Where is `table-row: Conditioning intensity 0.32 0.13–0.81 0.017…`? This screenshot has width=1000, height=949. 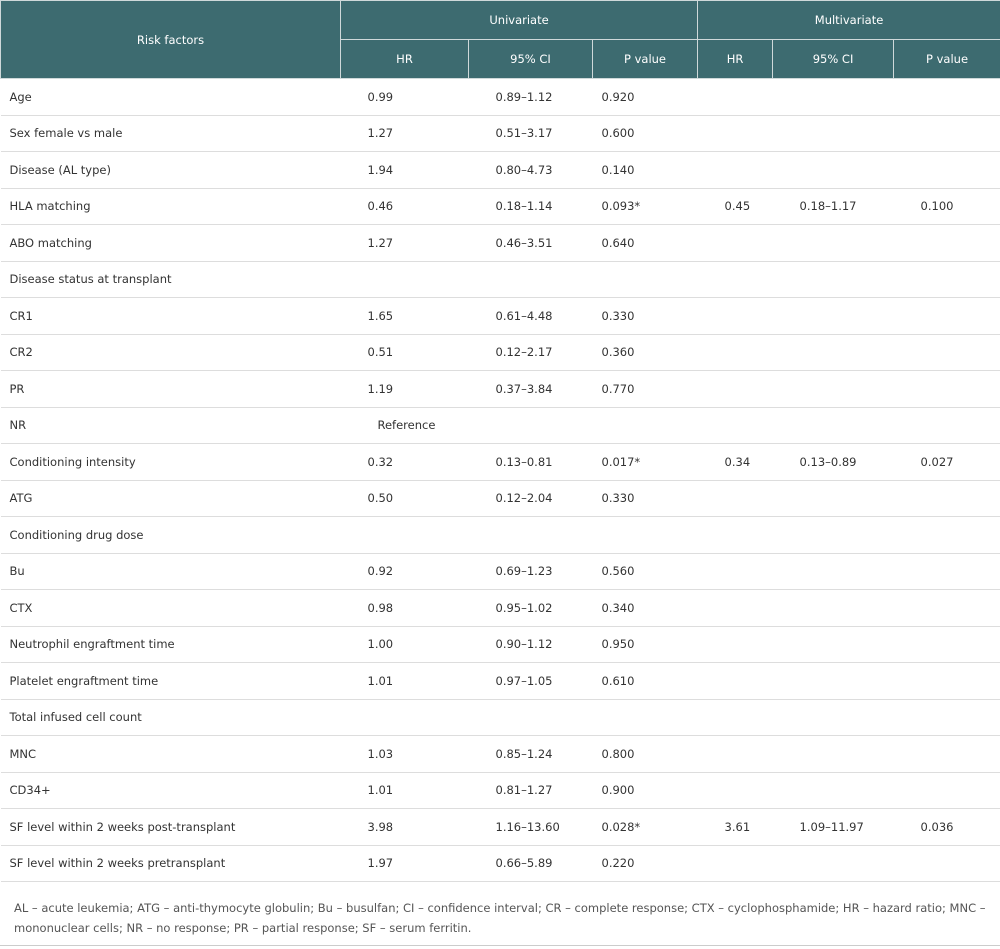
table-row: Conditioning intensity 0.32 0.13–0.81 0.017… is located at coordinates (500, 462).